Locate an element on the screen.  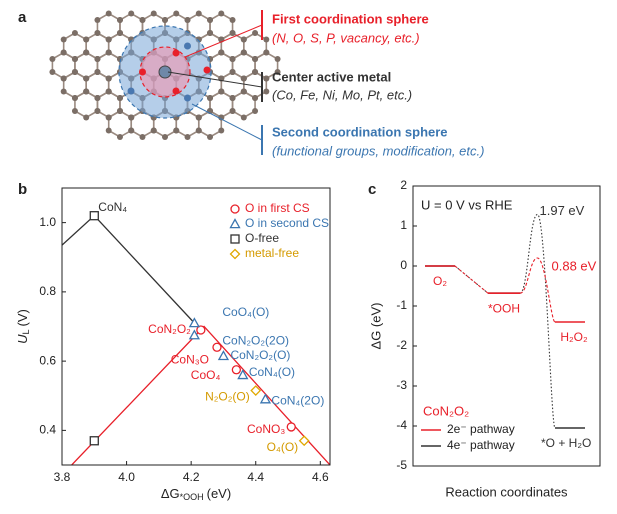
y-tick-label: -3 is located at coordinates (401, 385).